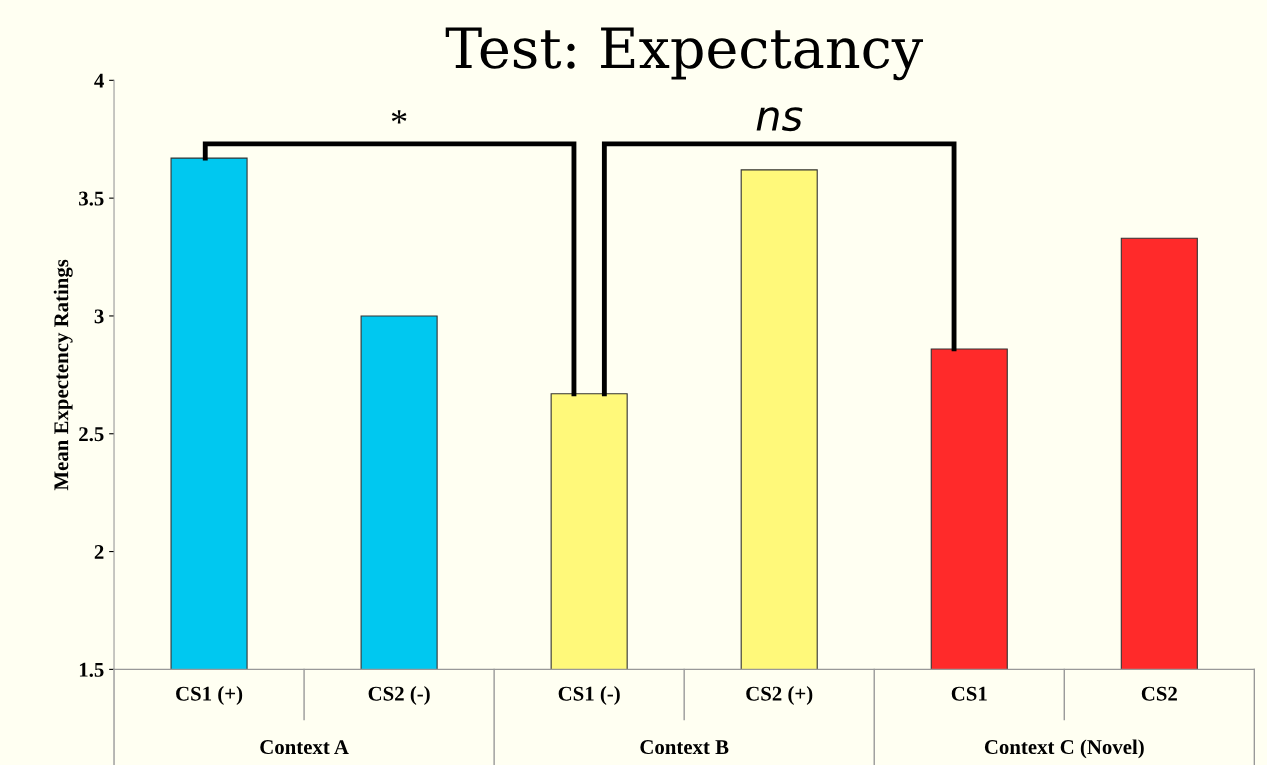  I want to click on annotation: *, so click(399, 117).